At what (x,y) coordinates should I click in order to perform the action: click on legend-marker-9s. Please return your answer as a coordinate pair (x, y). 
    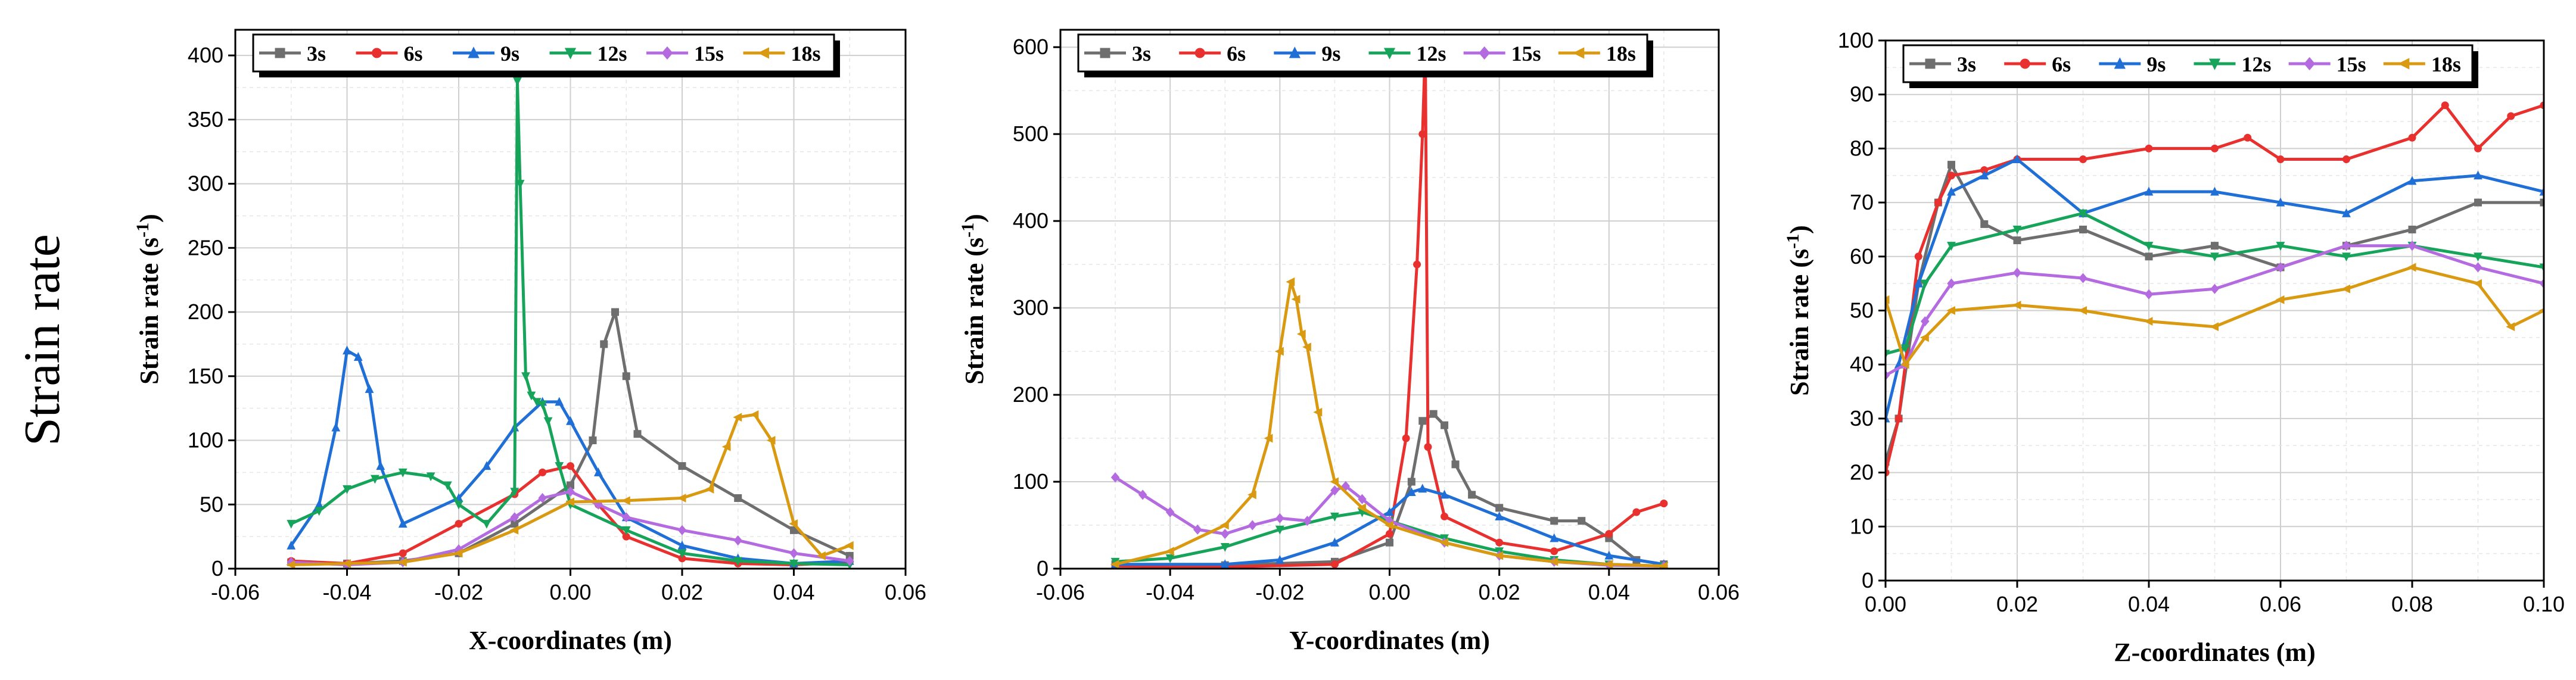
    Looking at the image, I should click on (2120, 63).